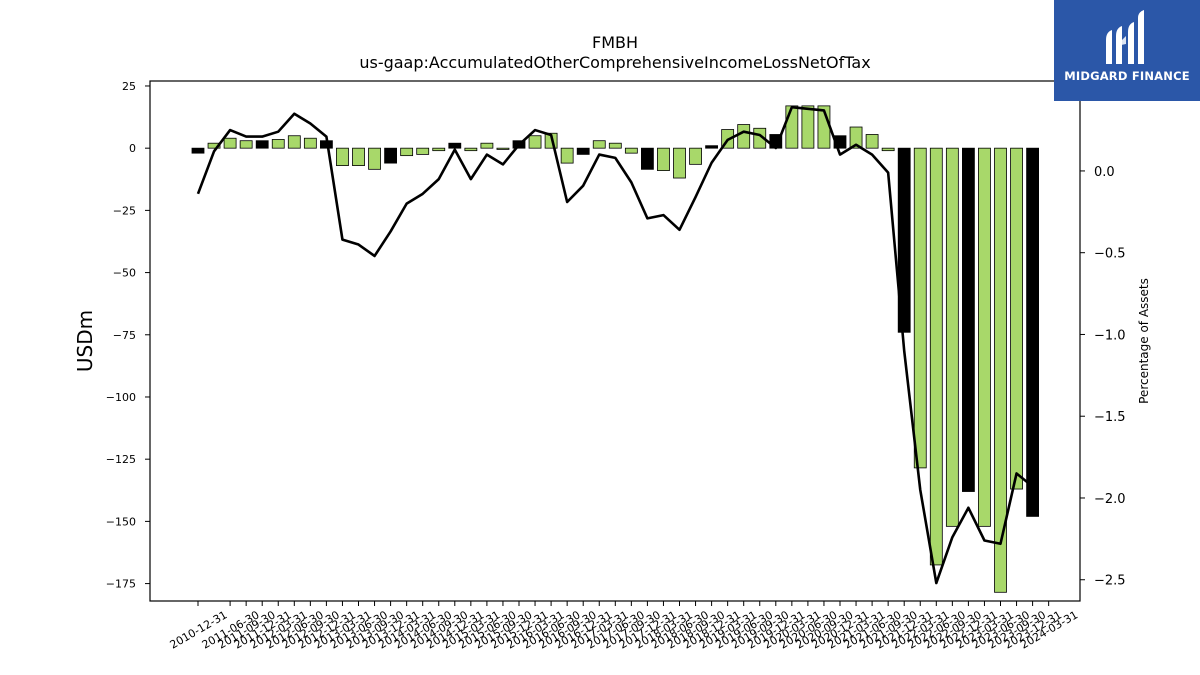 The height and width of the screenshot is (675, 1200). Describe the element at coordinates (1125, 37) in the screenshot. I see `midgard-m-logo-icon` at that location.